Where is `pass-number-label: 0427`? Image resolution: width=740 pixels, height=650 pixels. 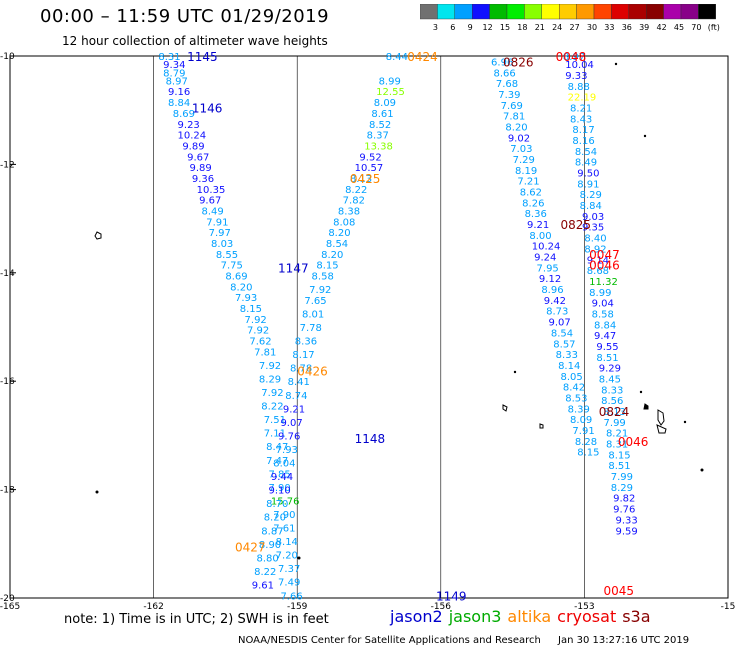
pass-number-label: 0427 is located at coordinates (250, 548).